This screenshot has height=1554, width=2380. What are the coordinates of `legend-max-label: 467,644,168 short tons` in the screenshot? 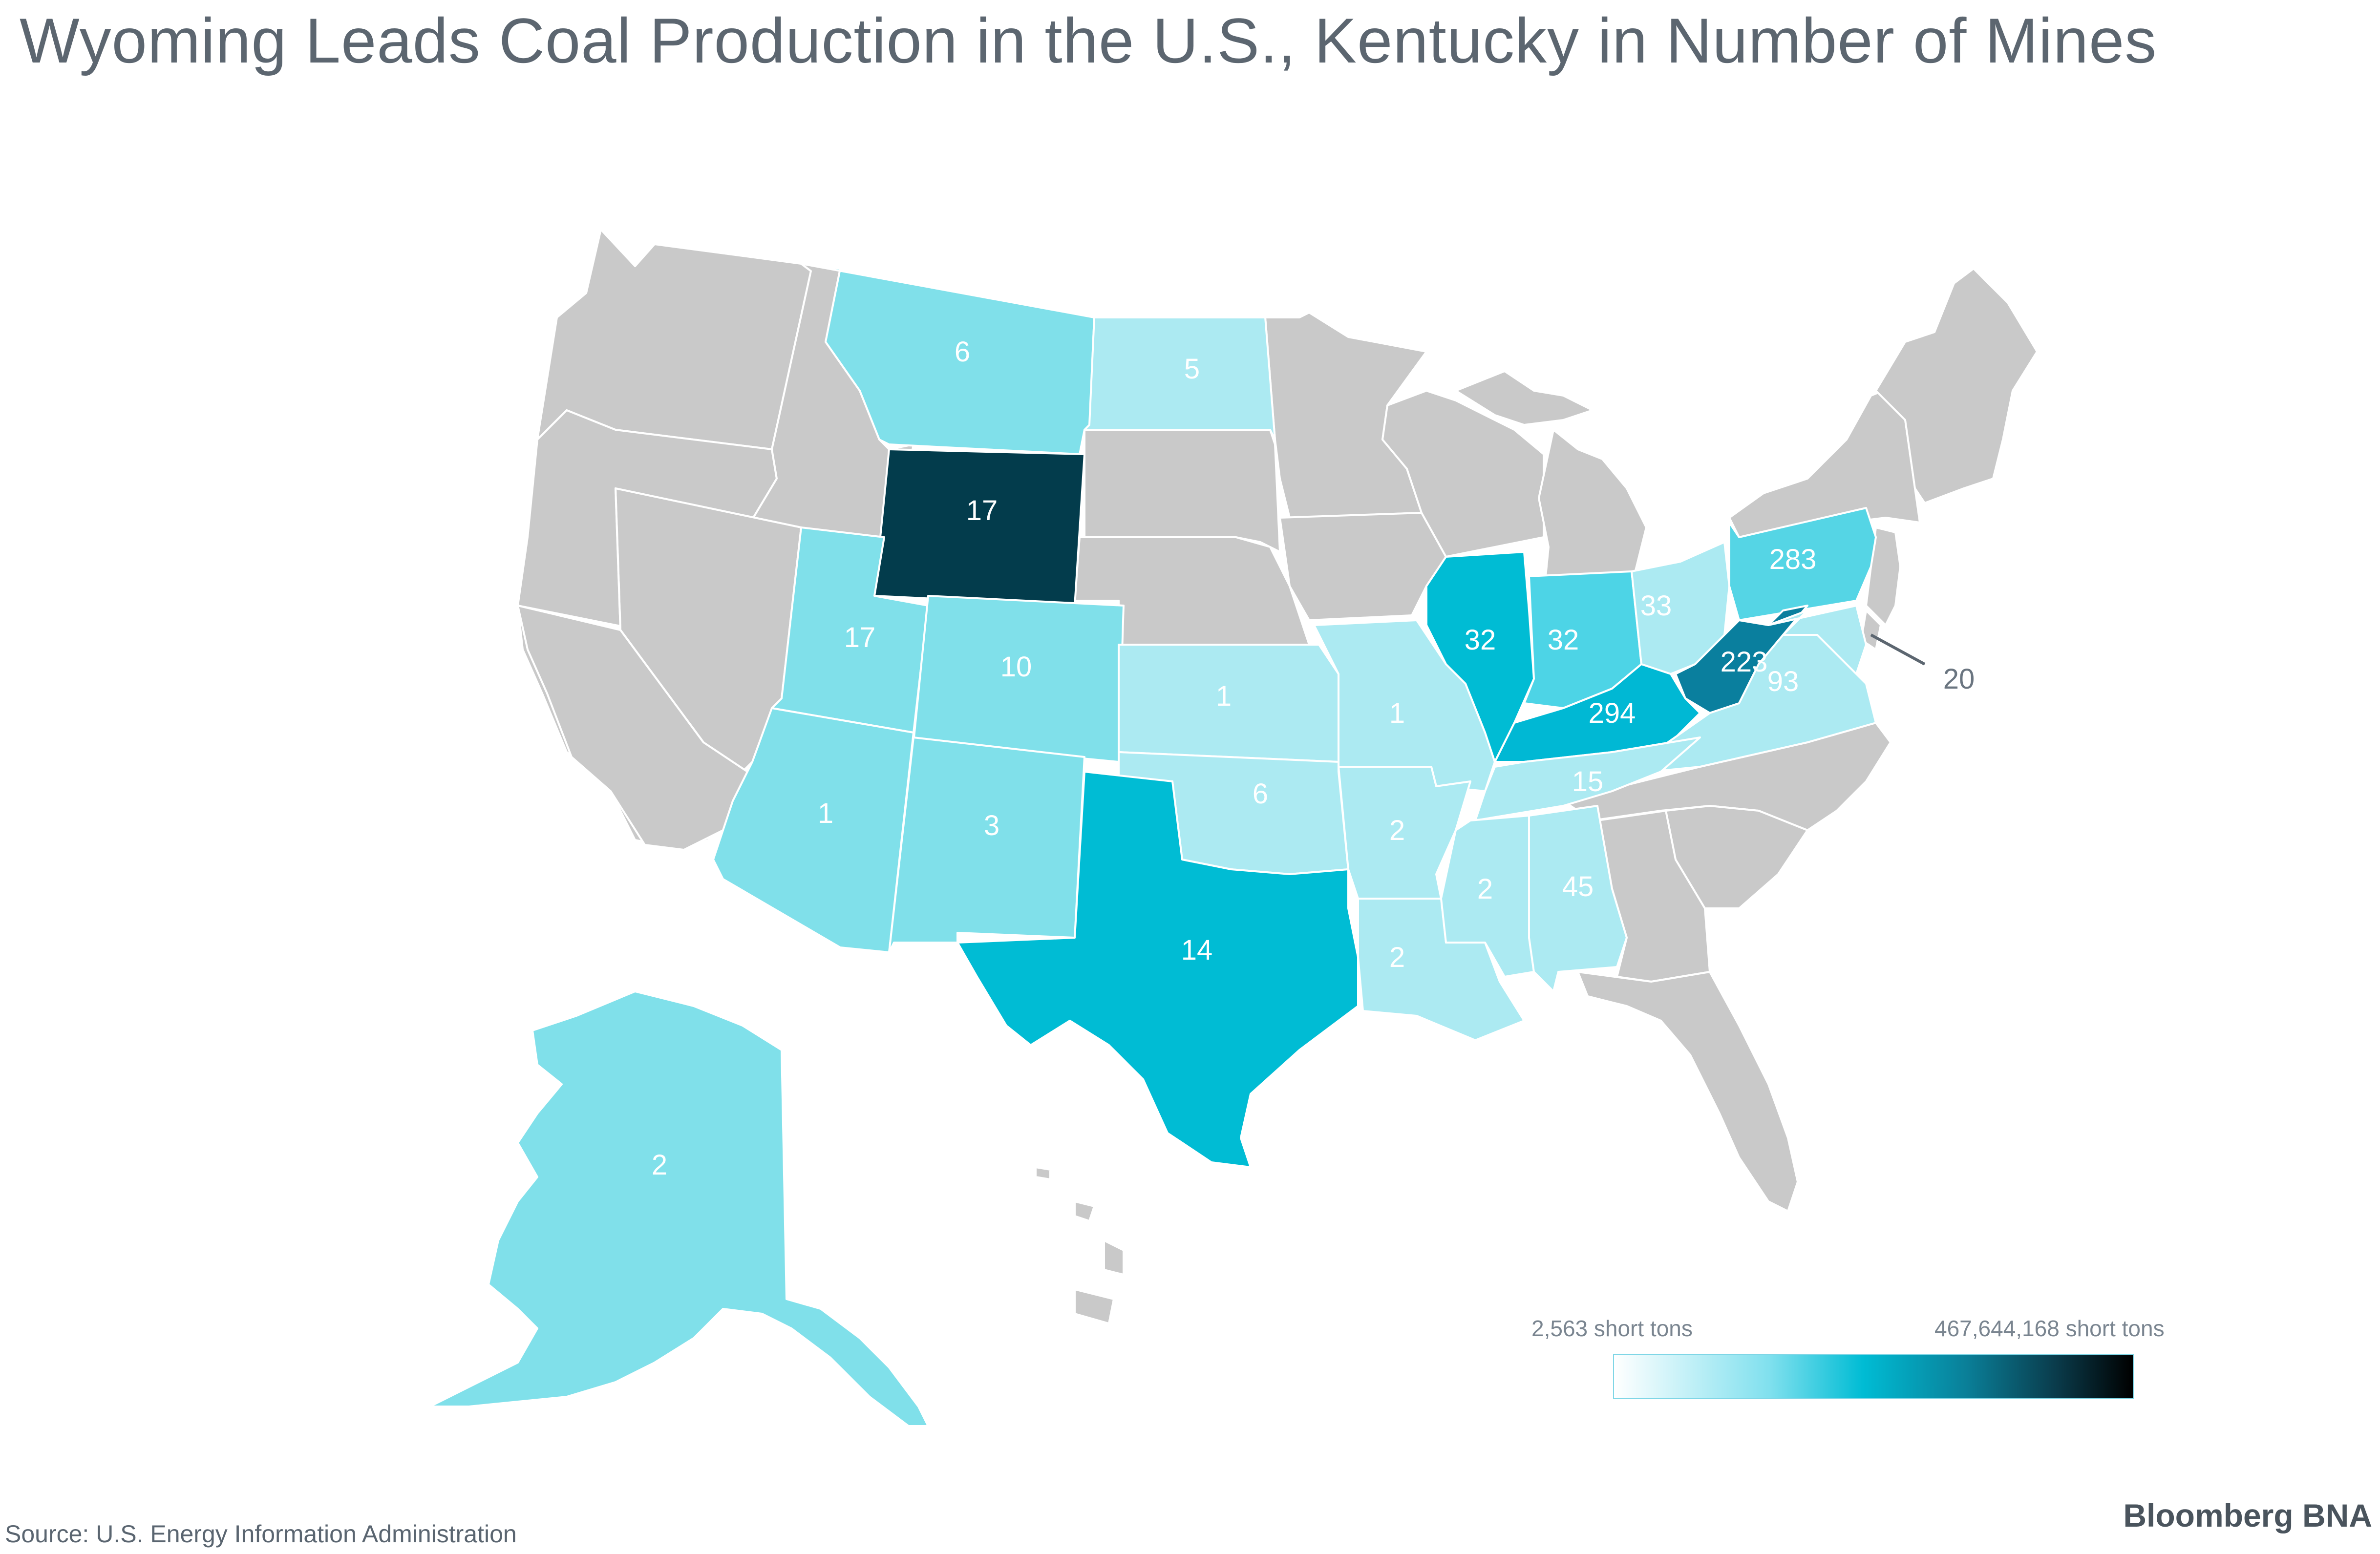 It's located at (2049, 1328).